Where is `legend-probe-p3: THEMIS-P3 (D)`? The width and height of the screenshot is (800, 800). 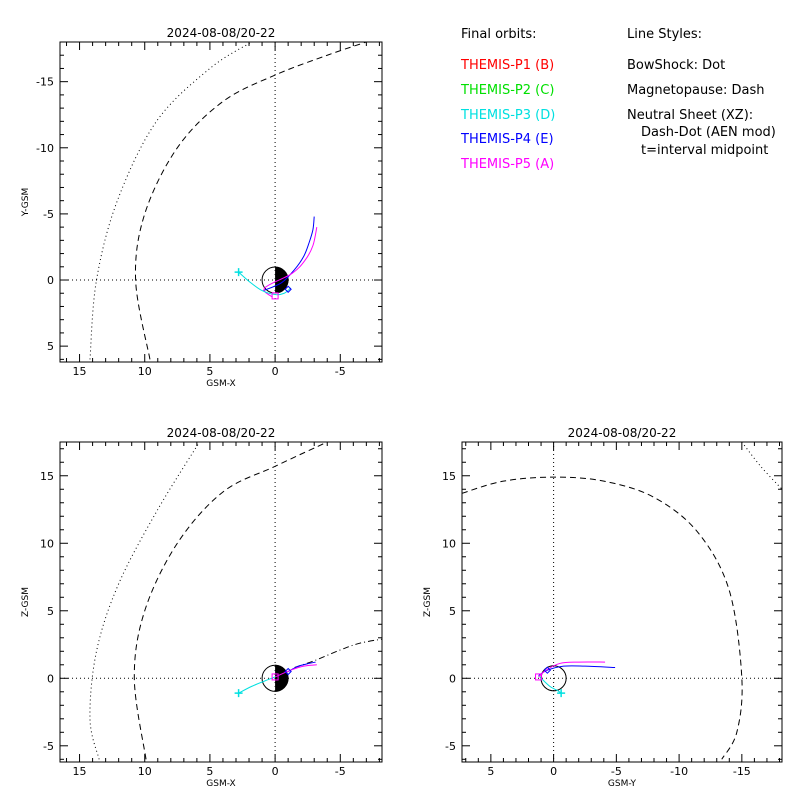 legend-probe-p3: THEMIS-P3 (D) is located at coordinates (508, 115).